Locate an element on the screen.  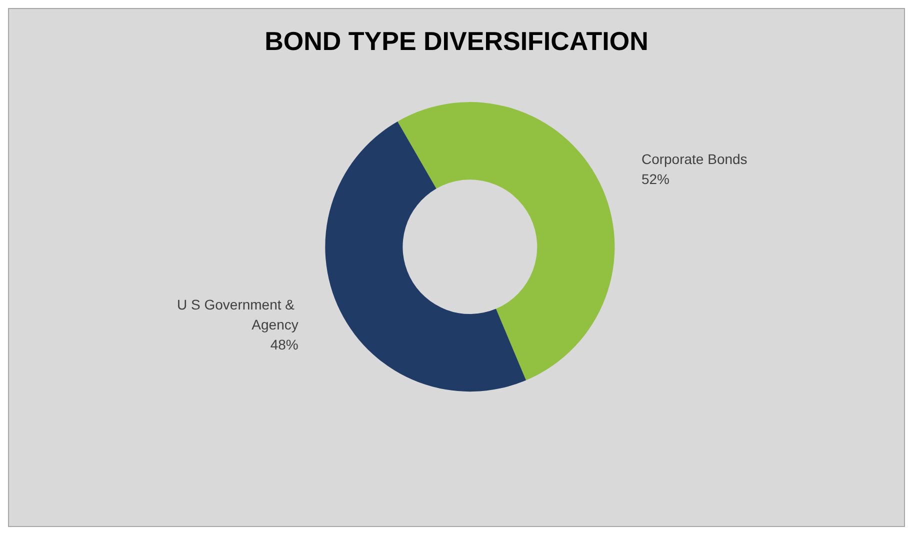
slice-label: U S Government & Agency is located at coordinates (237, 314).